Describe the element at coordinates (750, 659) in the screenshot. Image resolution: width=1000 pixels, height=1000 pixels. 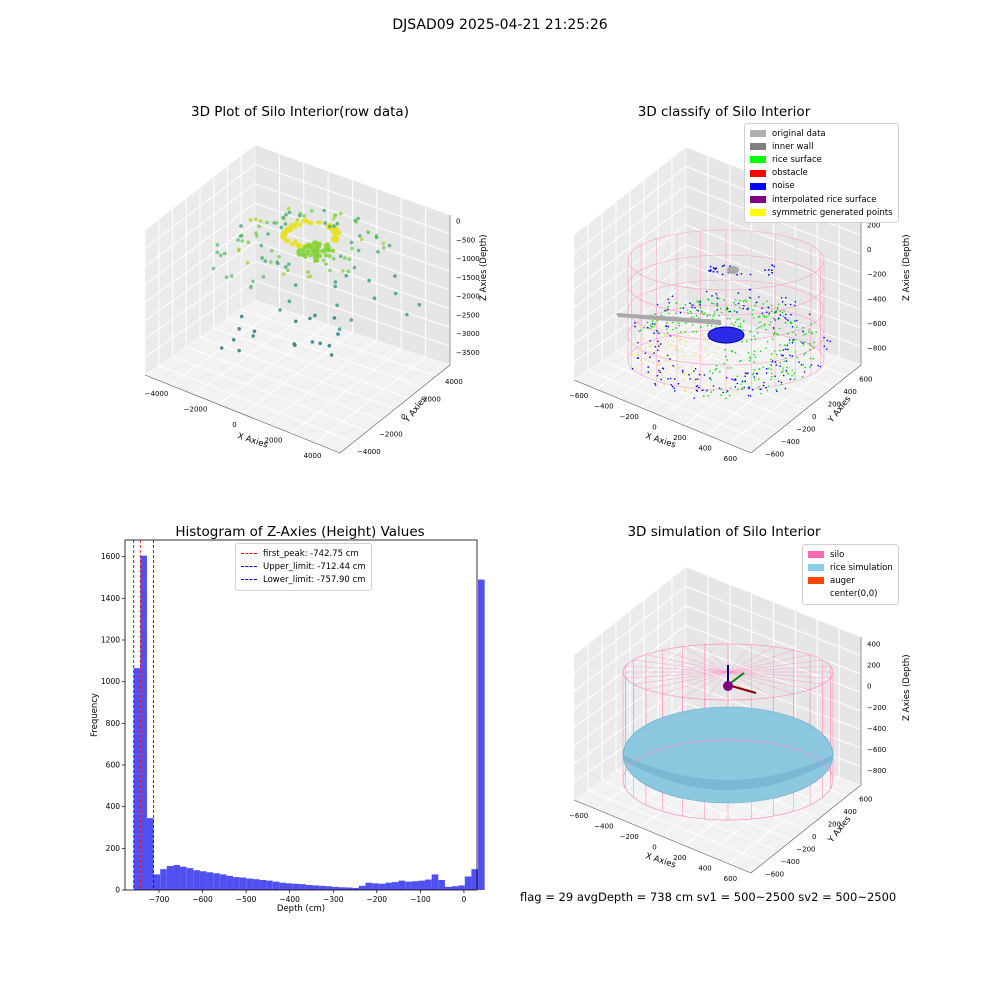
I see `silo-roof-line` at that location.